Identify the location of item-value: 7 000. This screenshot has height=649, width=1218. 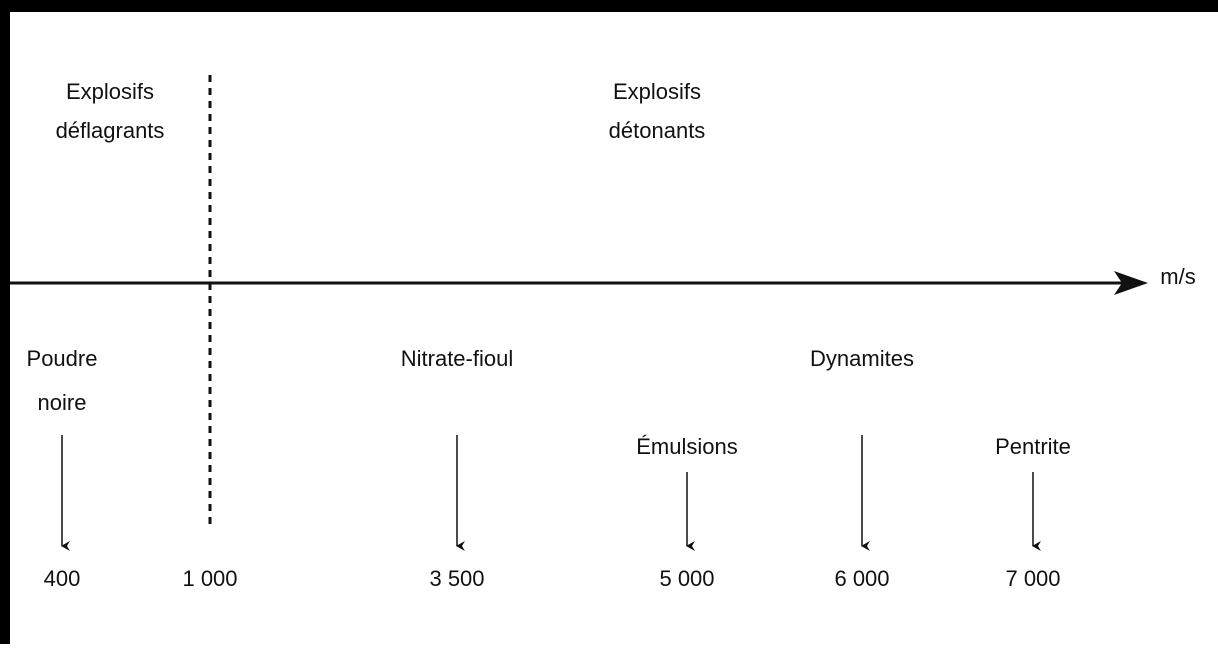
(1032, 578).